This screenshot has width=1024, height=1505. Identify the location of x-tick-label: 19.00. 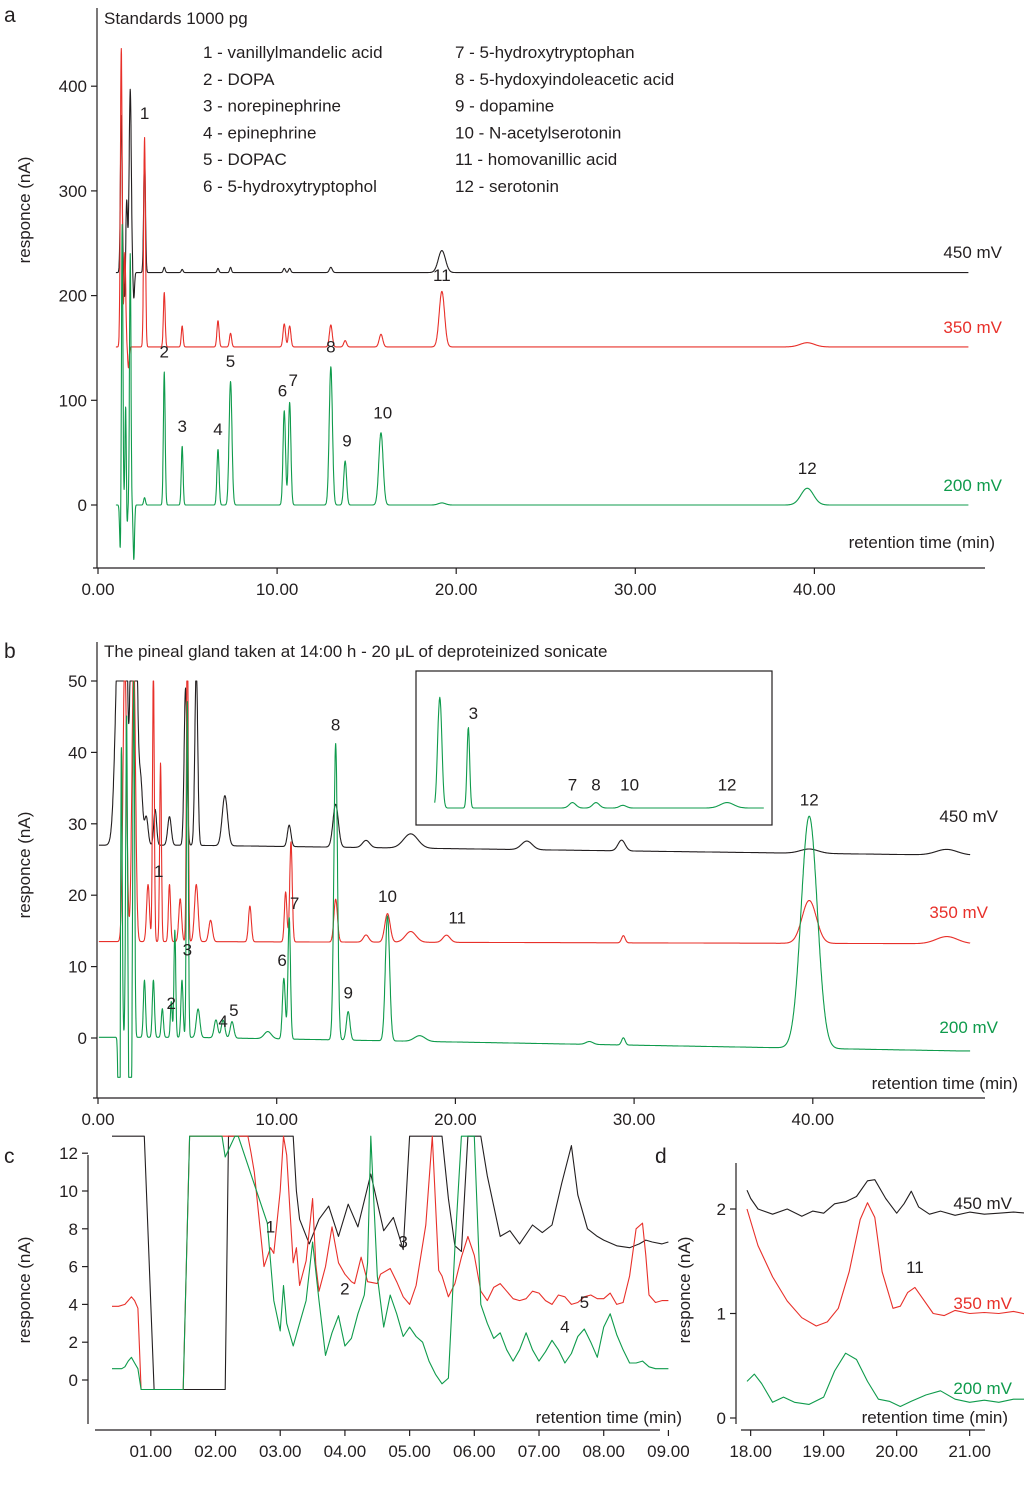
(823, 1451).